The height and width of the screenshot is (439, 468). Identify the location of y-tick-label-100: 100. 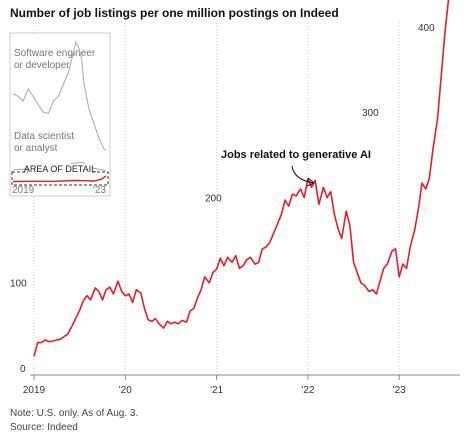
(18, 284).